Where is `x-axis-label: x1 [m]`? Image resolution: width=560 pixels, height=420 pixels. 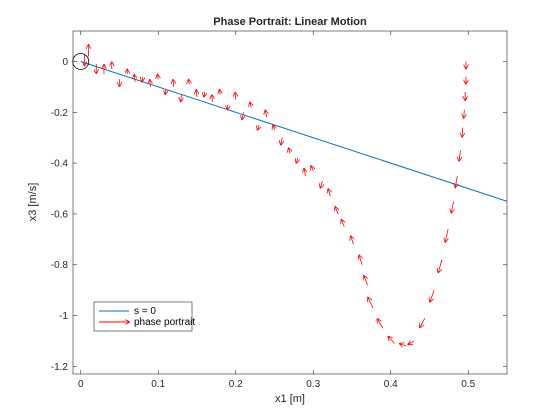 x-axis-label: x1 [m] is located at coordinates (290, 399).